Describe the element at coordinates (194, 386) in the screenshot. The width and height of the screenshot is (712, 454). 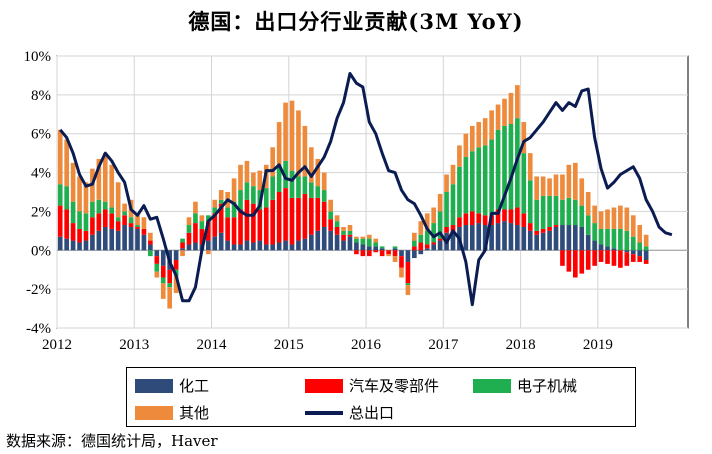
I see `legend-label-chem: 化工` at that location.